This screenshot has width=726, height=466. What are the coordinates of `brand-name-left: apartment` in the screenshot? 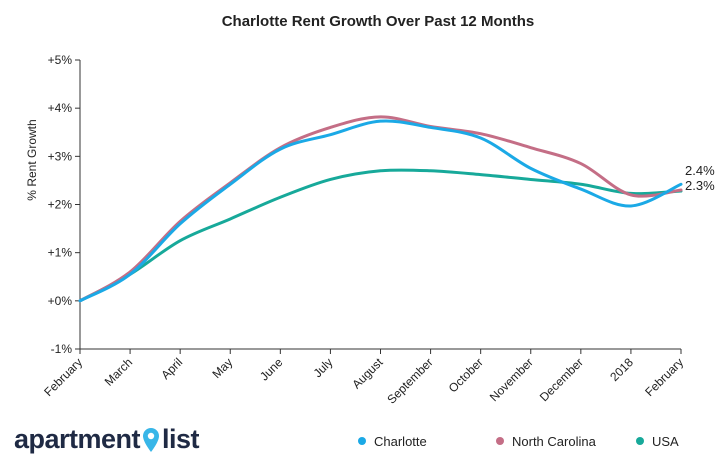 It's located at (77, 439).